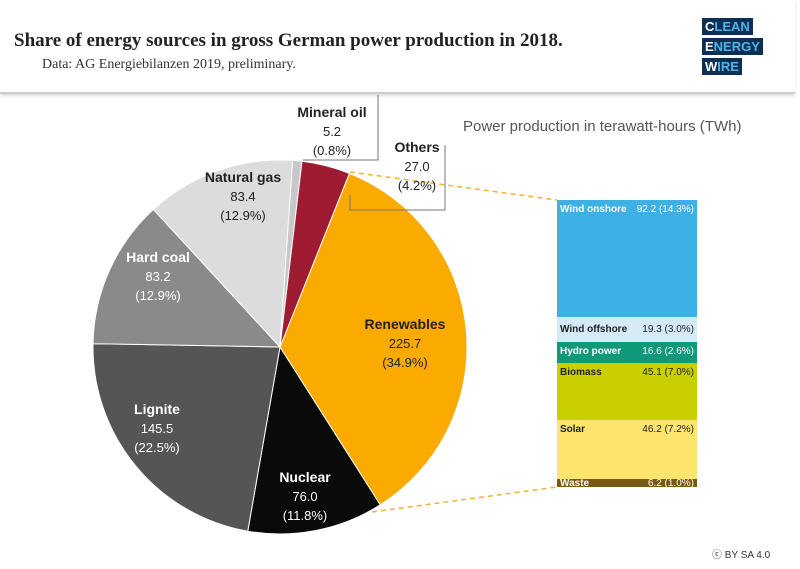 This screenshot has width=800, height=569. I want to click on slice-value: 83.2, so click(158, 276).